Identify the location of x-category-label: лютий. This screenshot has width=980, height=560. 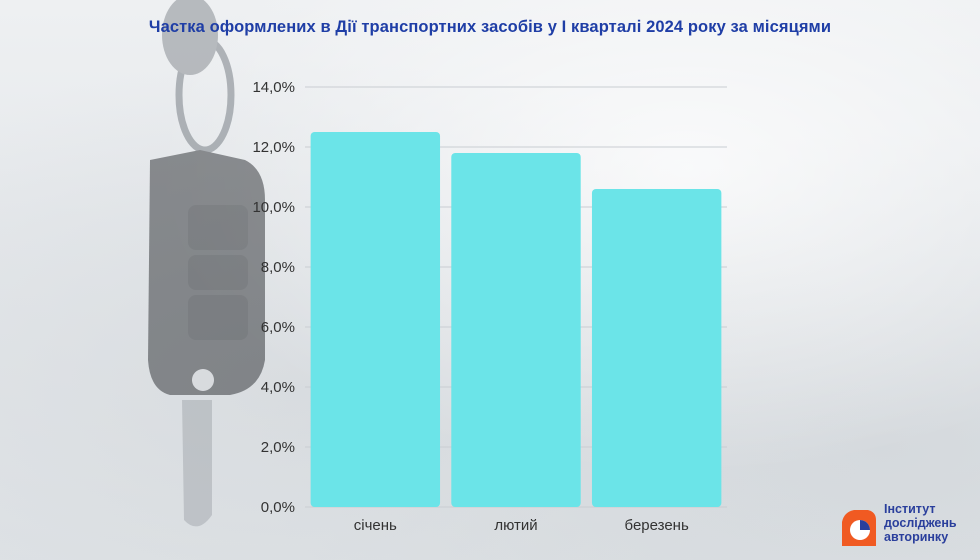
(515, 525).